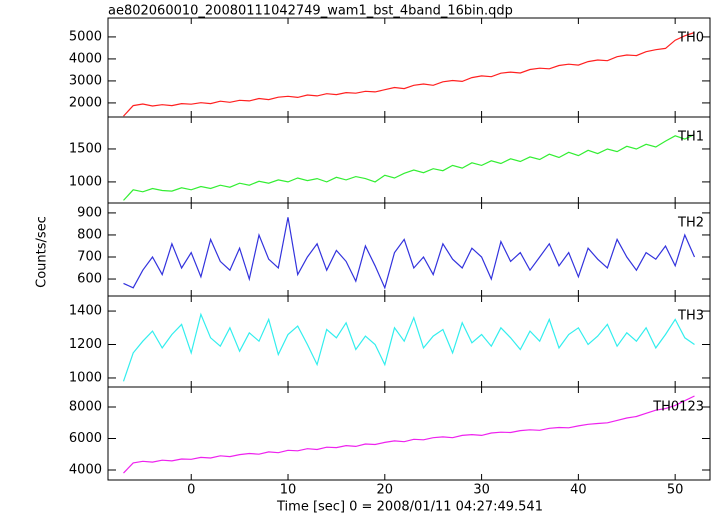 The height and width of the screenshot is (520, 717). I want to click on y-tick-label: 1400, so click(85, 311).